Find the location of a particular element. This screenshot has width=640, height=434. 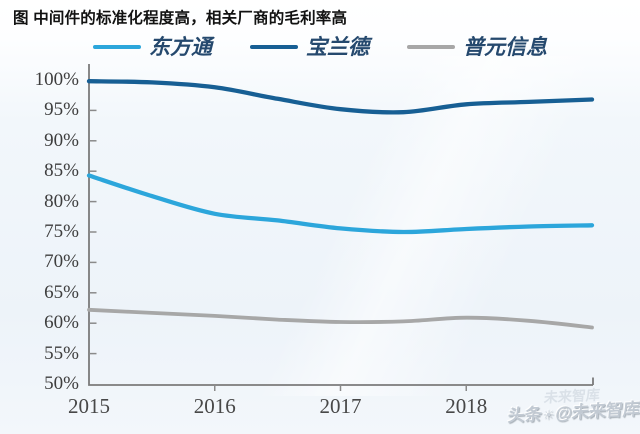

x-axis-label: 2017 is located at coordinates (340, 406).